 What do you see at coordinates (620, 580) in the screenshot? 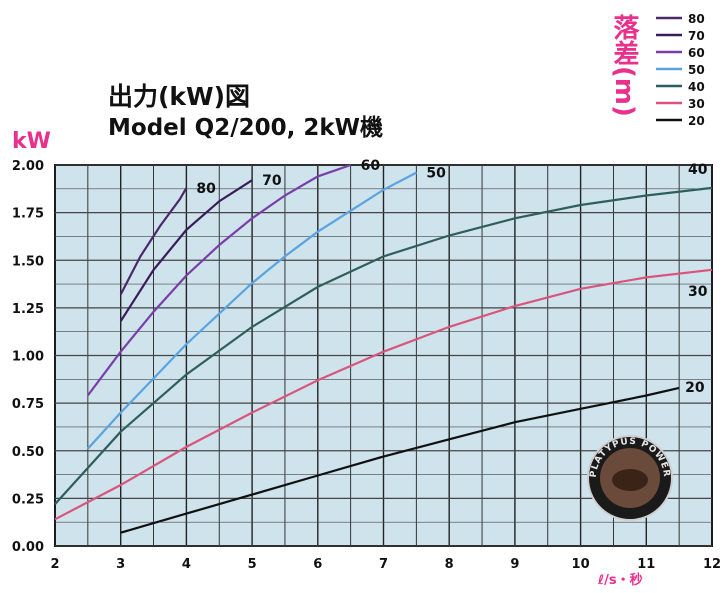
I see `x-axis-label: ℓ/s・秒` at bounding box center [620, 580].